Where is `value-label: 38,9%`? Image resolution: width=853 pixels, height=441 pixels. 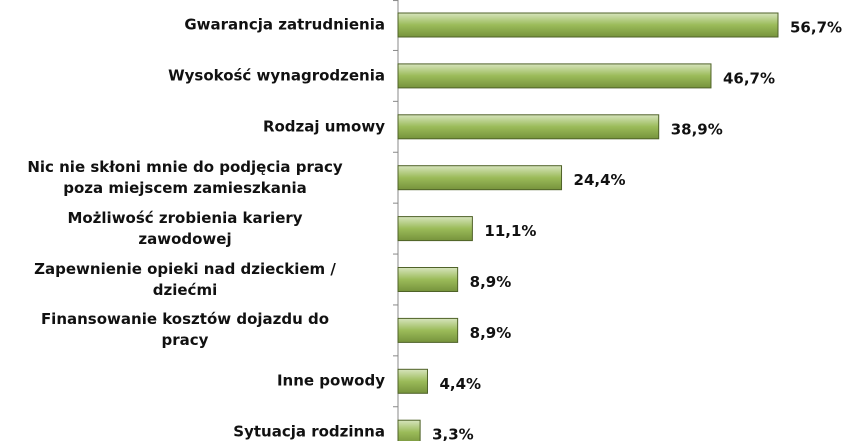 value-label: 38,9% is located at coordinates (697, 129).